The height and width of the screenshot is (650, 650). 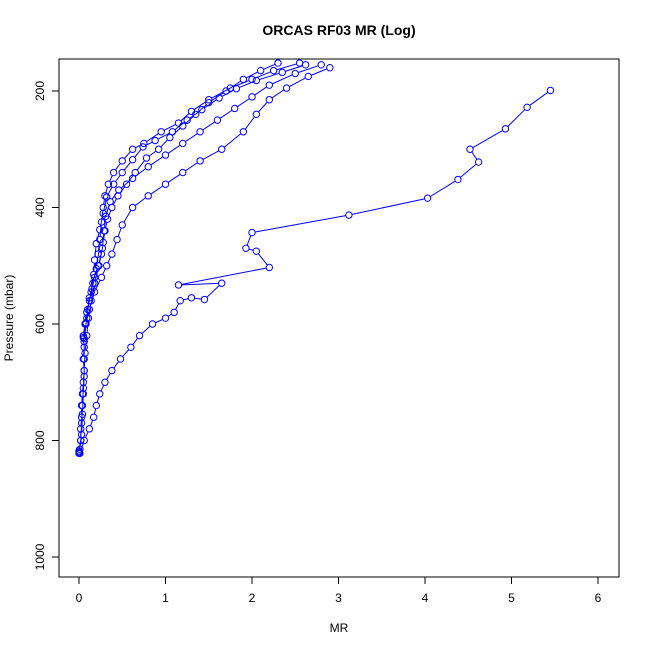 I want to click on y-tick-label: 400, so click(x=40, y=207).